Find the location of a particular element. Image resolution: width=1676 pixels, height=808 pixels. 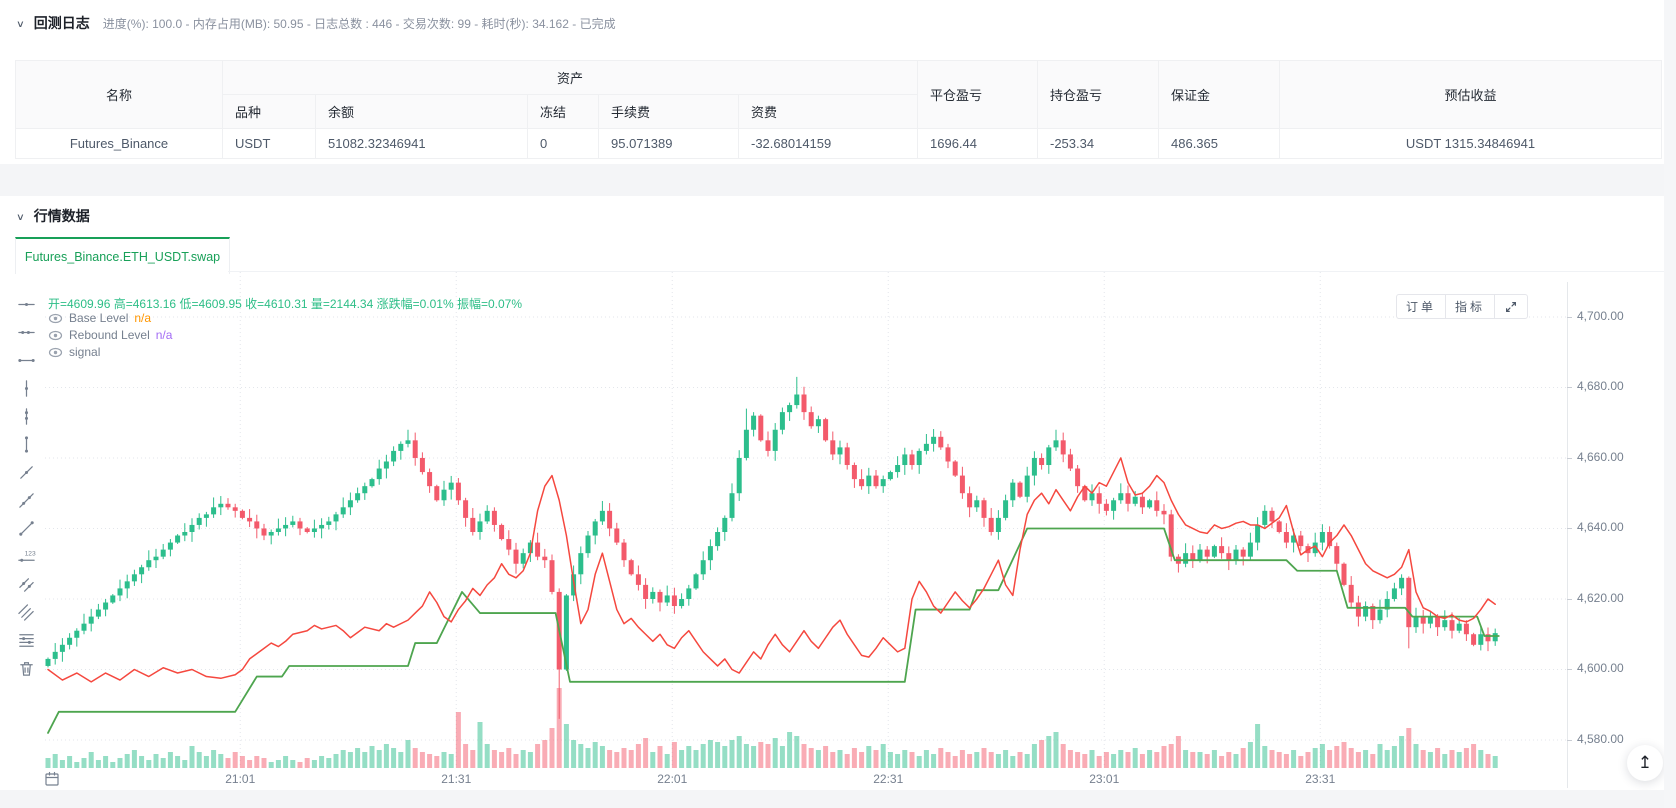

indicator-row-rebound-level: Rebound Level n/a is located at coordinates (110, 335).